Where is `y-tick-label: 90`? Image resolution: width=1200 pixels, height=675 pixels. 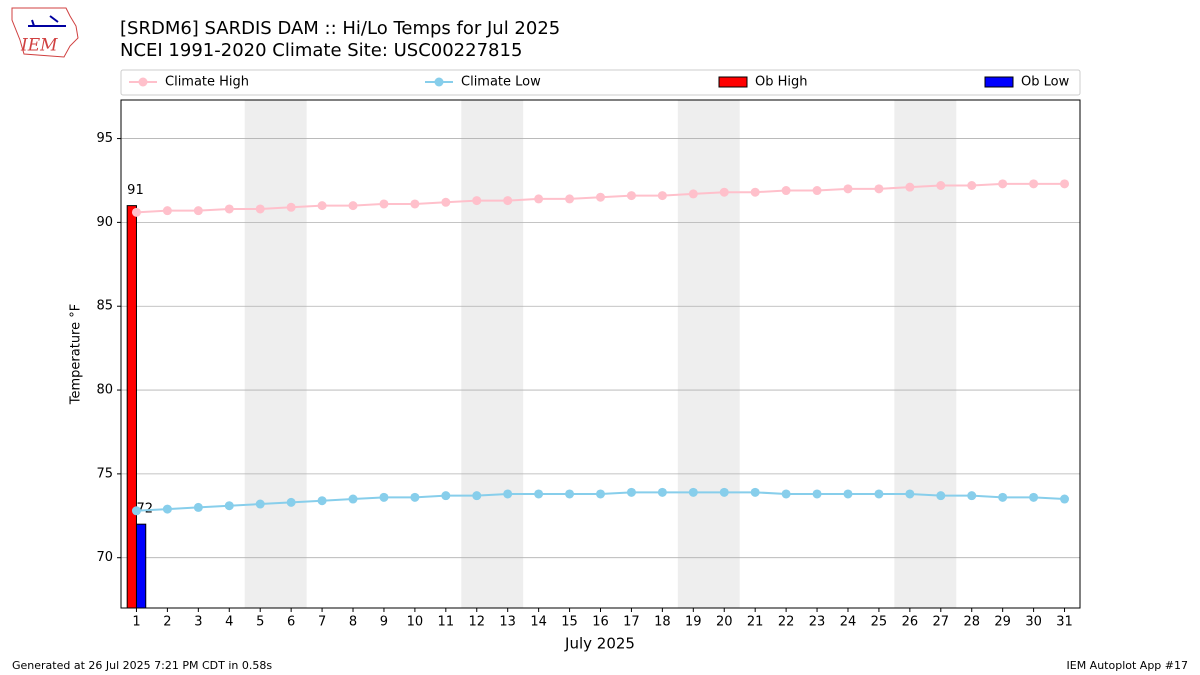
y-tick-label: 90 is located at coordinates (104, 222).